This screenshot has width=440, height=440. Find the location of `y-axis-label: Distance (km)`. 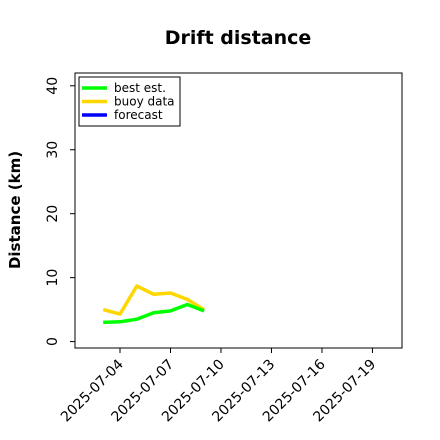

y-axis-label: Distance (km) is located at coordinates (15, 210).